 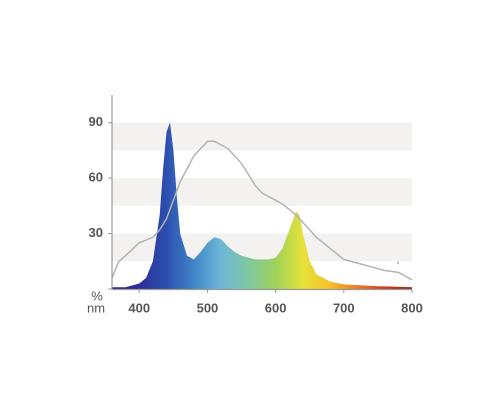 I want to click on x-tick-label: 400, so click(x=139, y=307).